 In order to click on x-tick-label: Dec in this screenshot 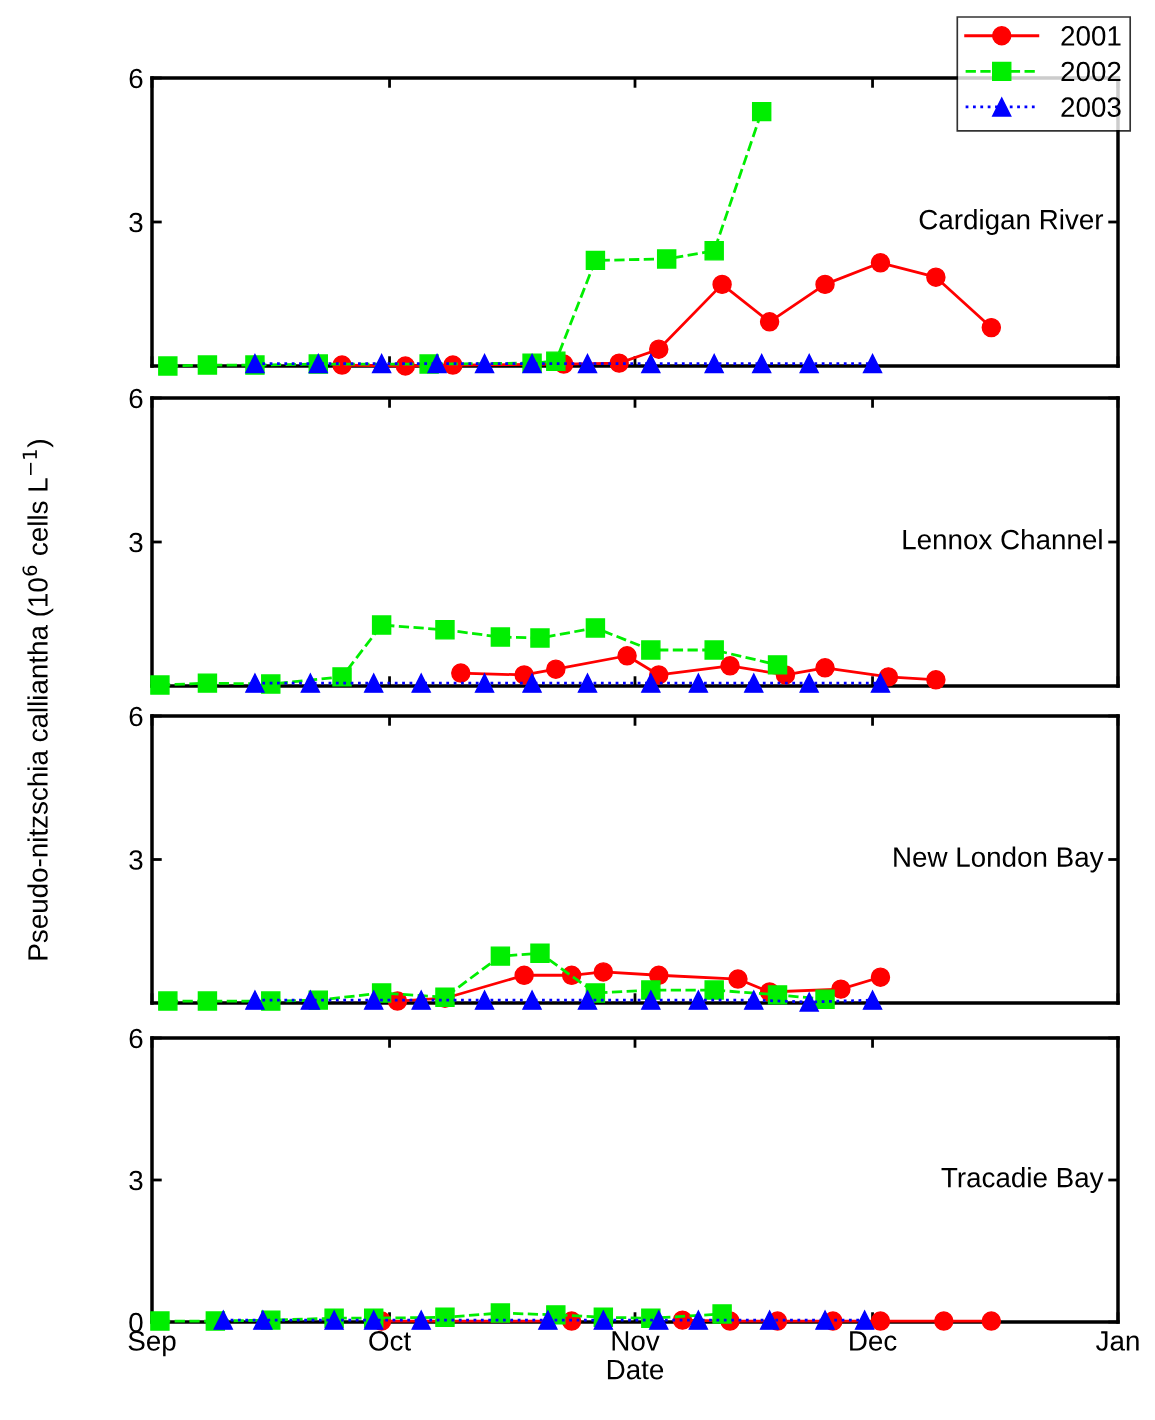, I will do `click(873, 1341)`.